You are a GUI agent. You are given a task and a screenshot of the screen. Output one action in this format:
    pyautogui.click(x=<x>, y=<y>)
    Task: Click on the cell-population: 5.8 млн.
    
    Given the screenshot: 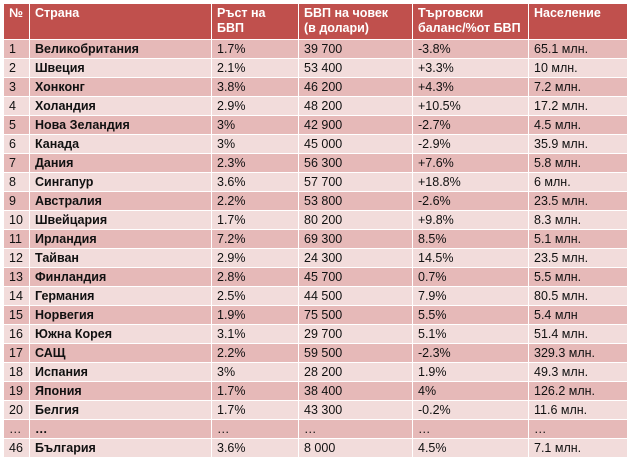 What is the action you would take?
    pyautogui.click(x=578, y=163)
    